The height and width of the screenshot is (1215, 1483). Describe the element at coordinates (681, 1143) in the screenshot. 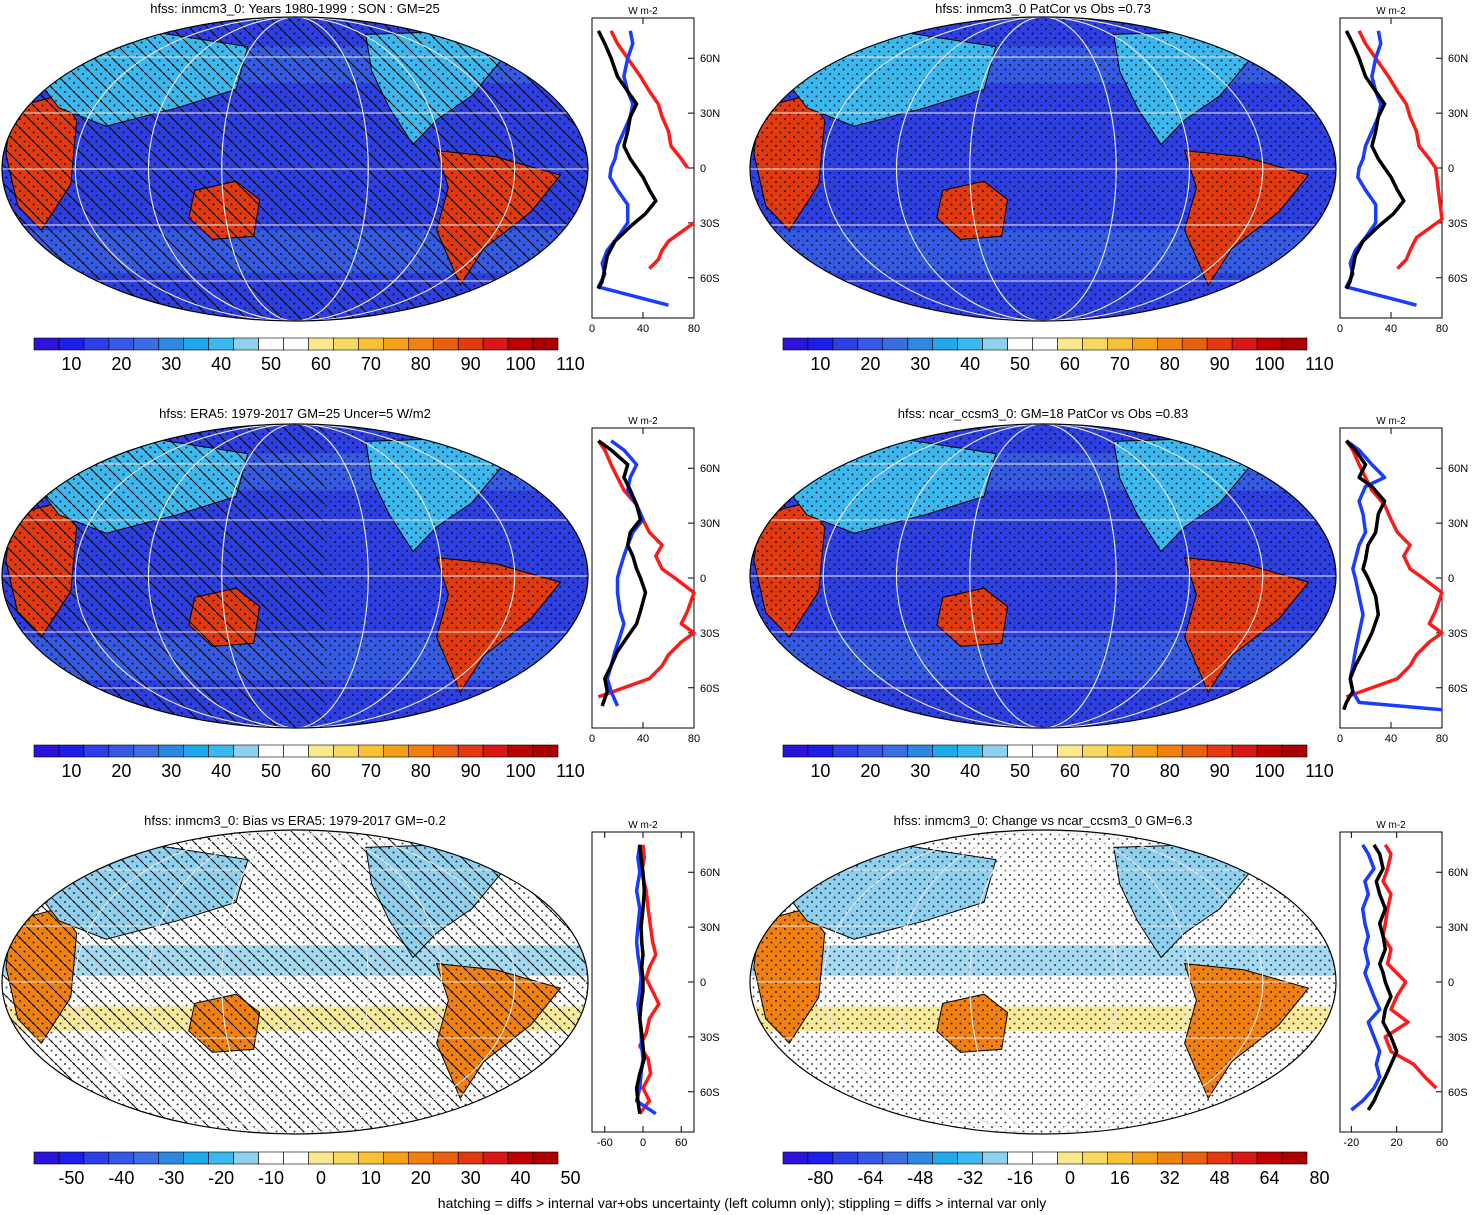

I see `x-tick-label: 60` at that location.